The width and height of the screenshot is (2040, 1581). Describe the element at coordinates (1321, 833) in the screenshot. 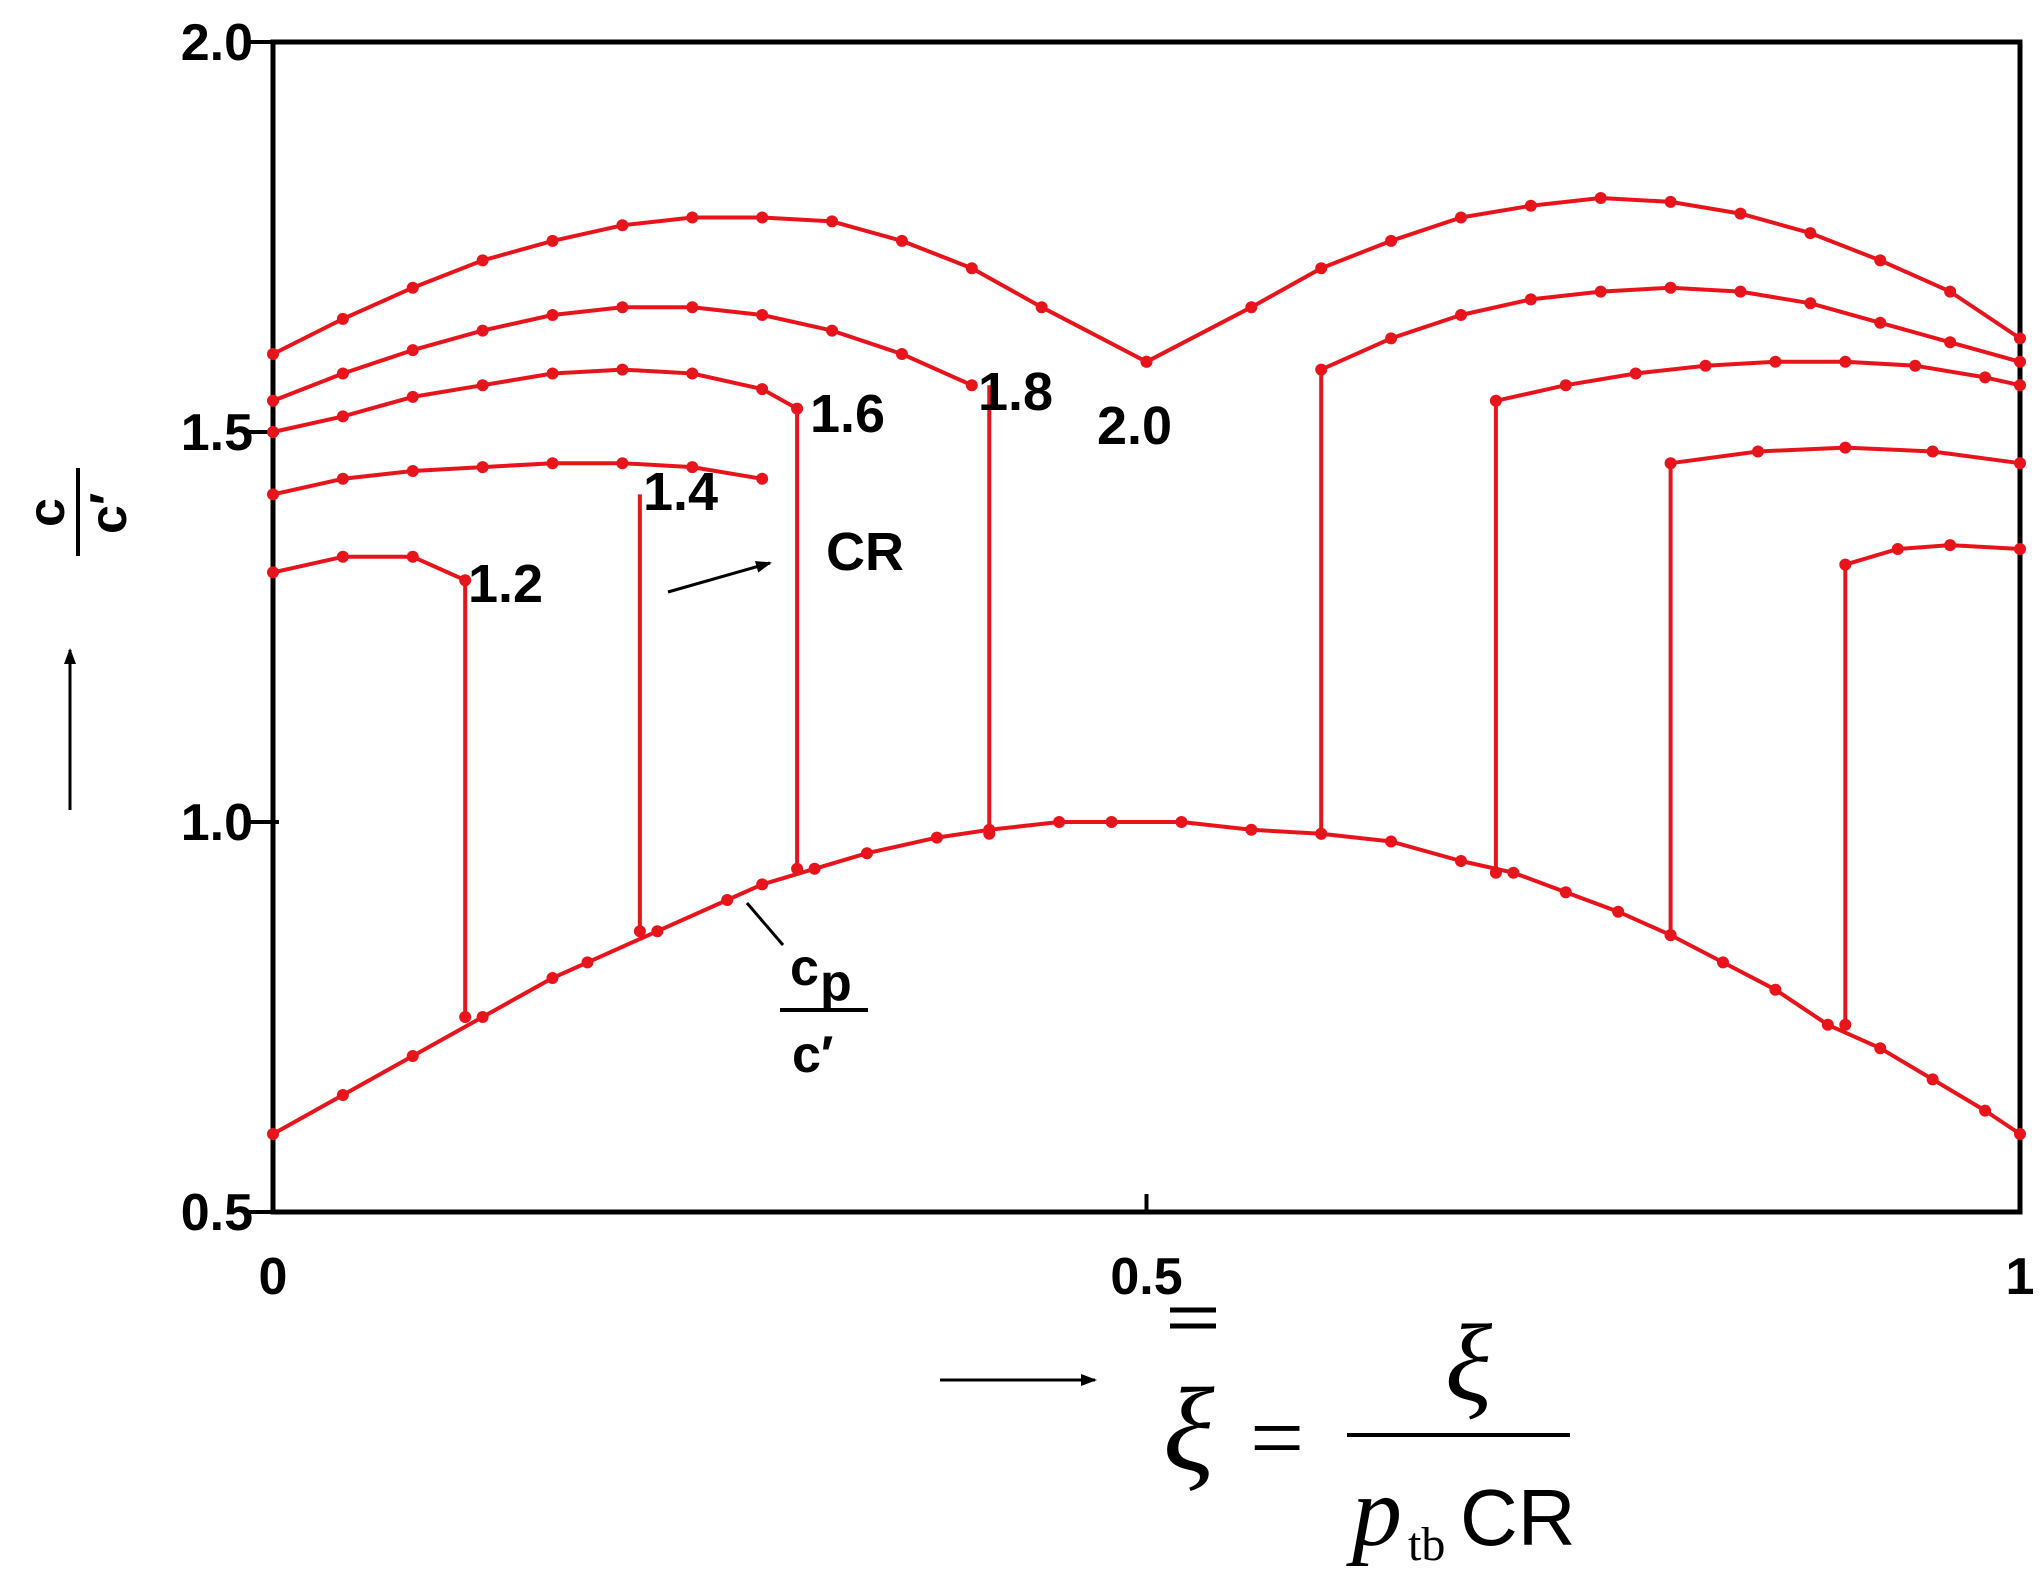

I see `series-1-8-rise-line-foot-point` at that location.